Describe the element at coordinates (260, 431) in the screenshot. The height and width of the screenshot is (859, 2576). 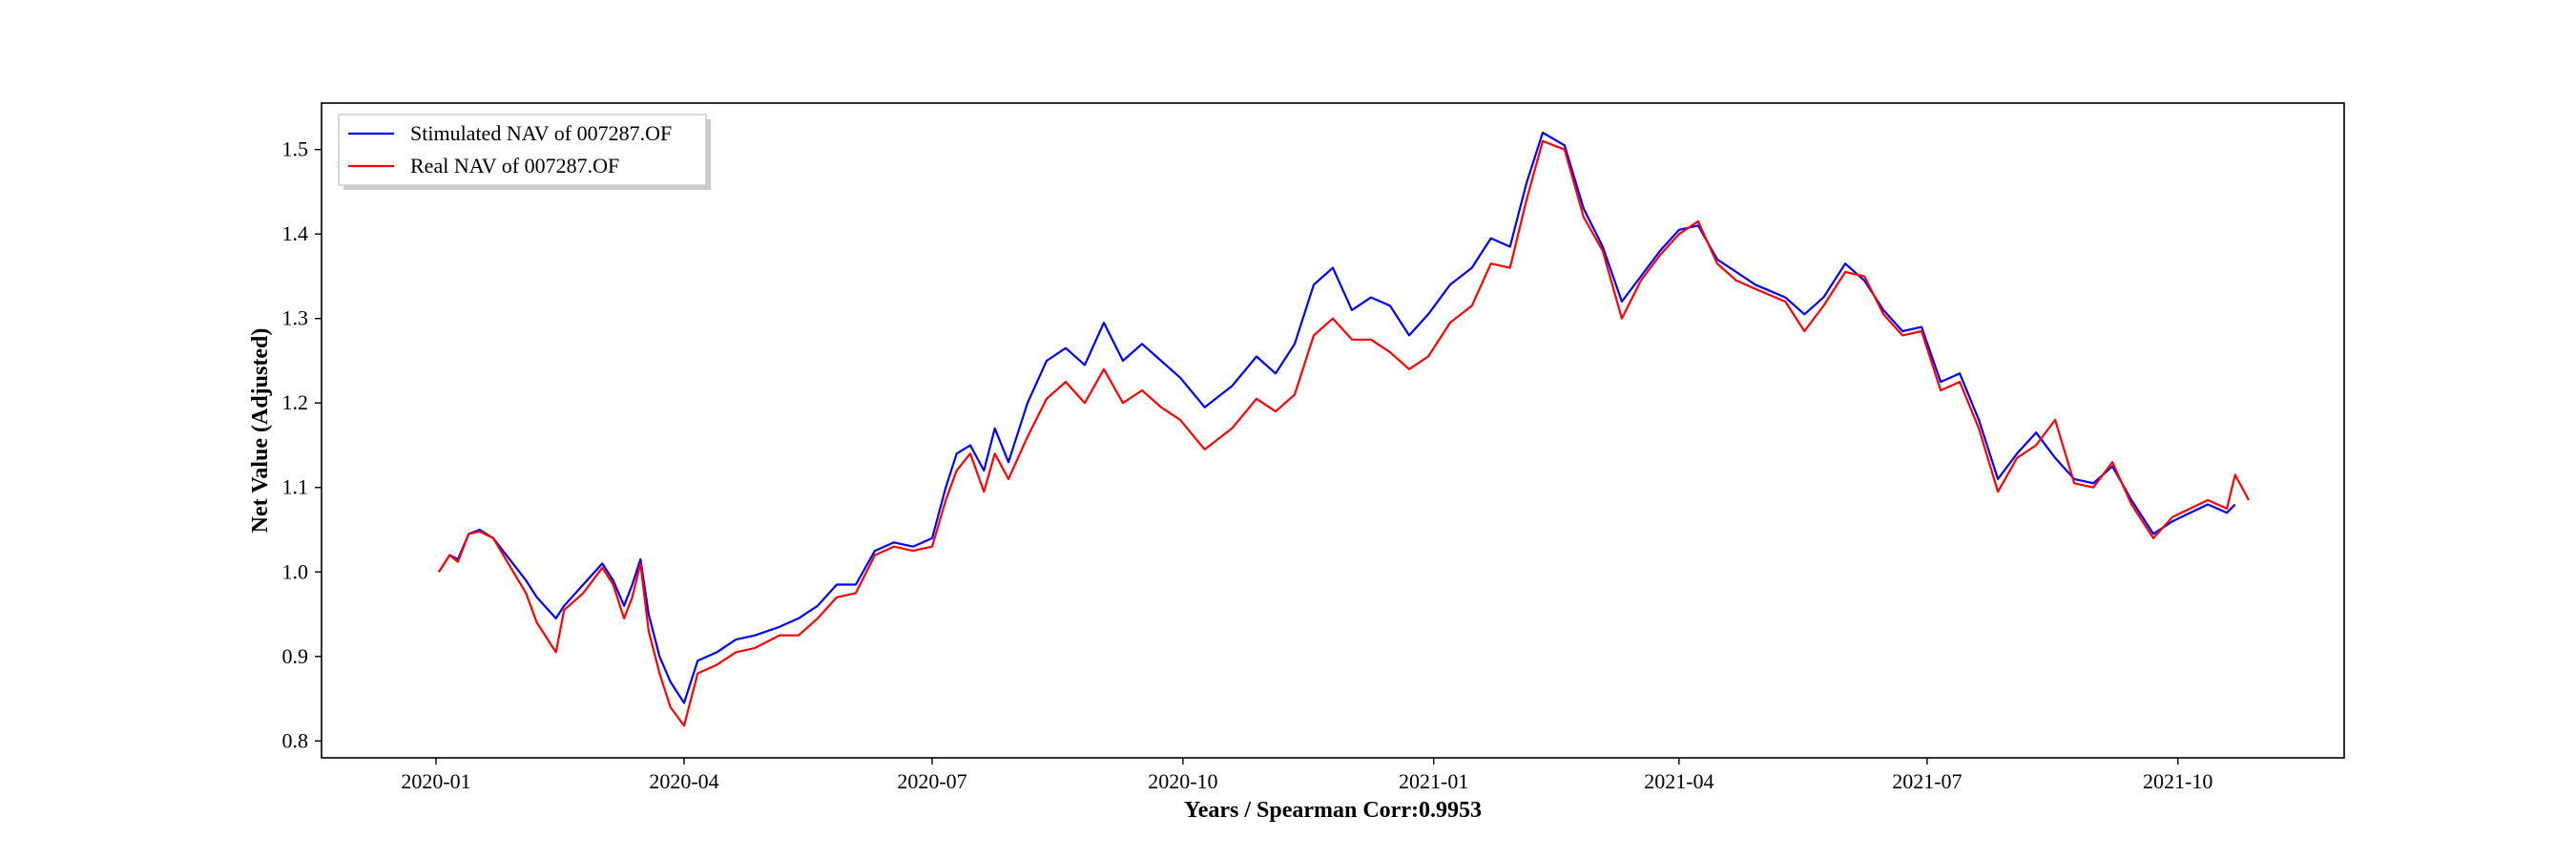
I see `y-axis-title: Net Value (Adjusted)` at that location.